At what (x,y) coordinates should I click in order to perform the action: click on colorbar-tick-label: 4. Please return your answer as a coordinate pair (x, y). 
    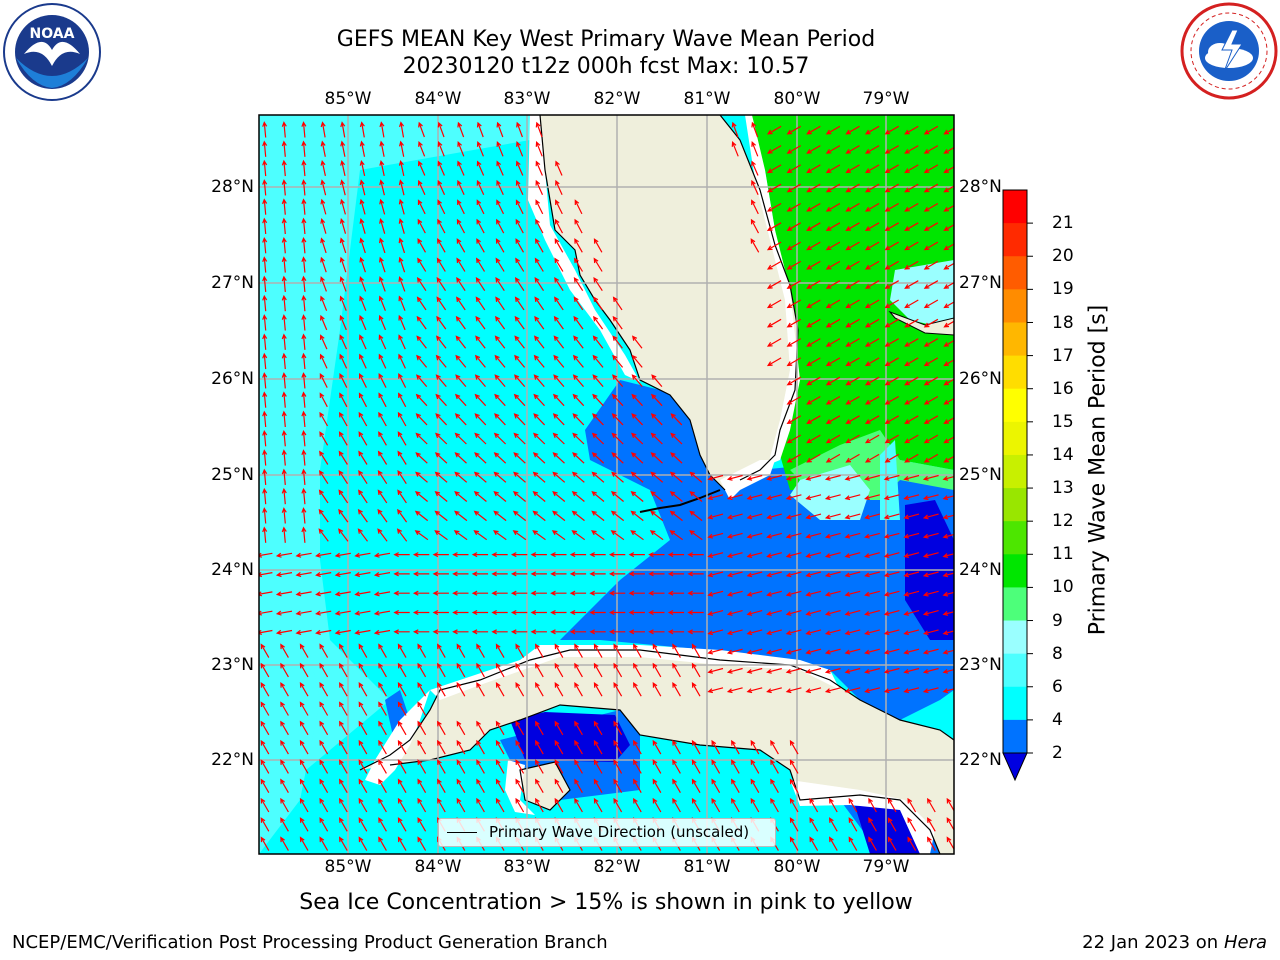
    Looking at the image, I should click on (1057, 719).